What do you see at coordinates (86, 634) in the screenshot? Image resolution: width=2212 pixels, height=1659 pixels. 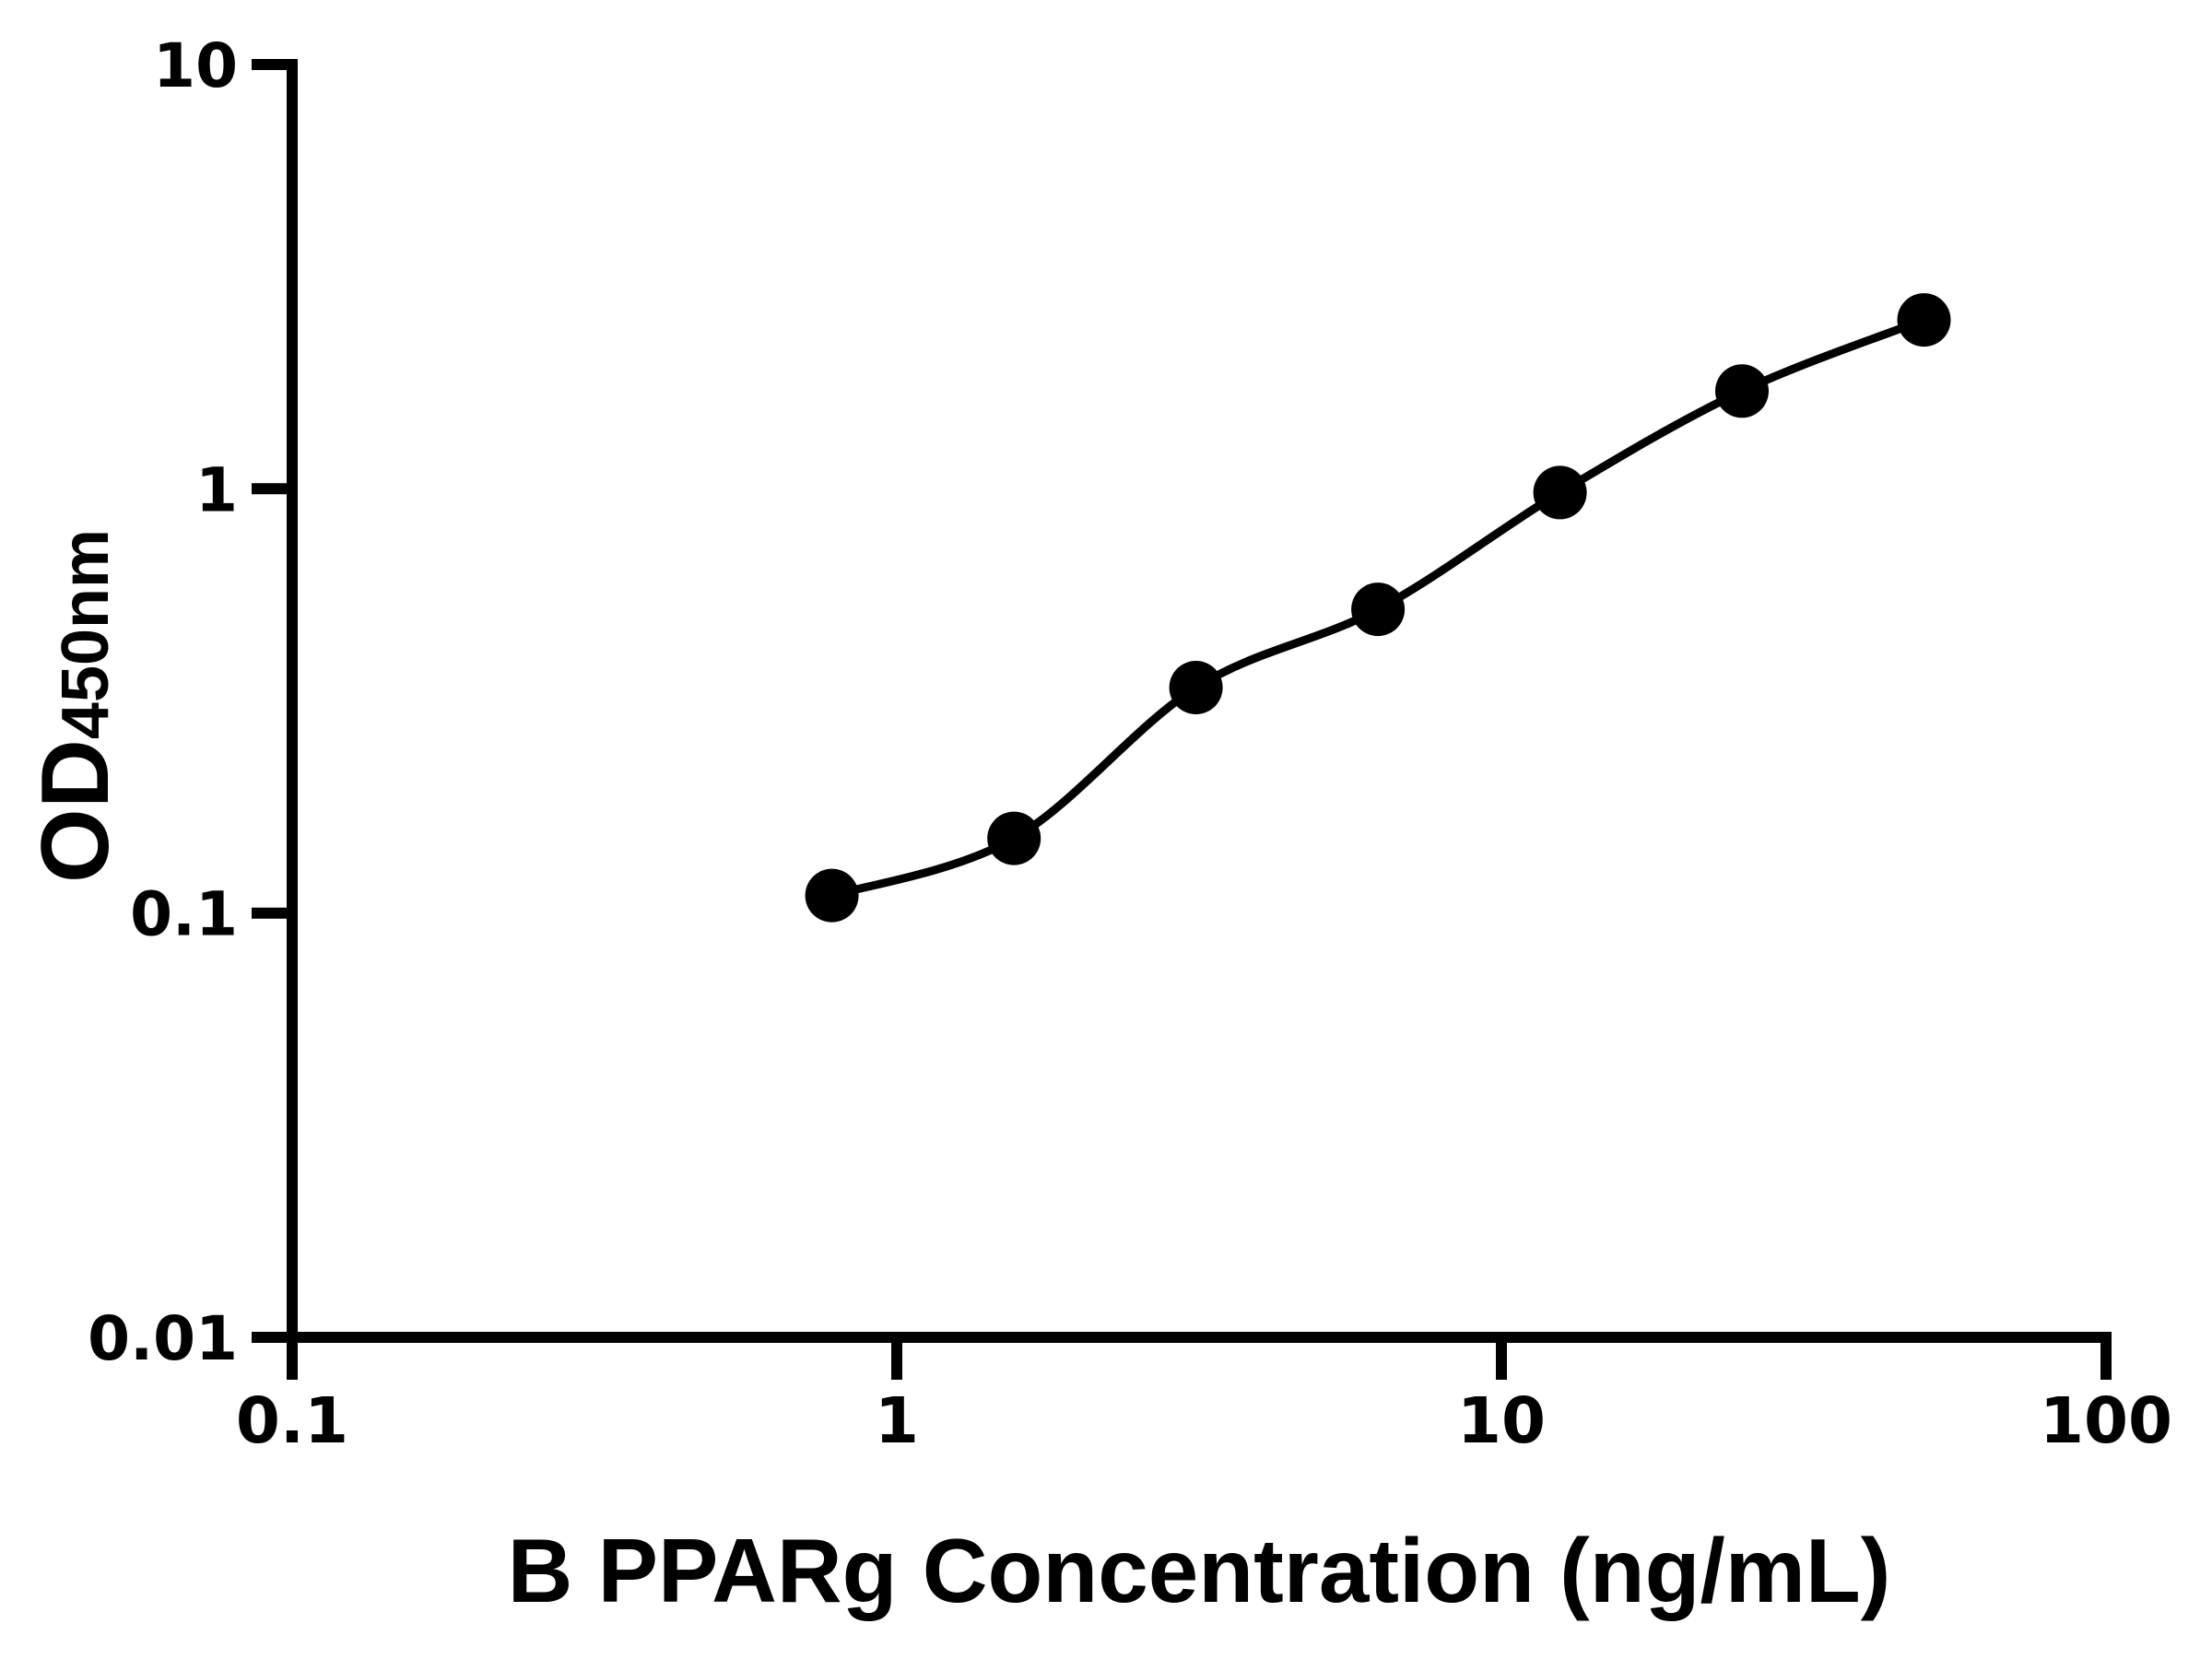 I see `y-axis-title-sub: 450nm` at bounding box center [86, 634].